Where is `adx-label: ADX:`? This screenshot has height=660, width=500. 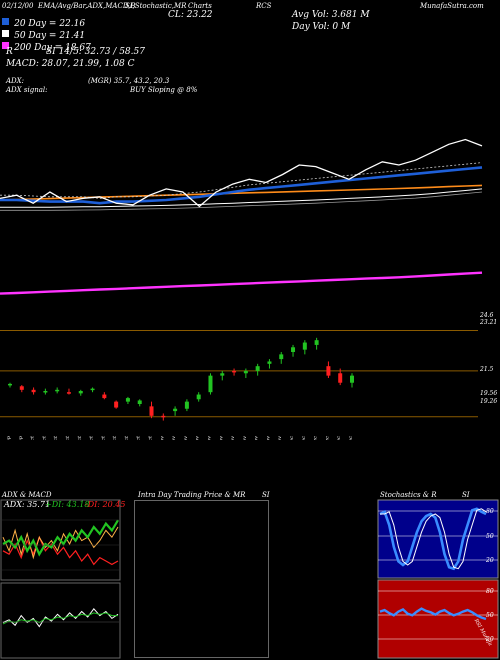 adx-label: ADX: is located at coordinates (15, 81).